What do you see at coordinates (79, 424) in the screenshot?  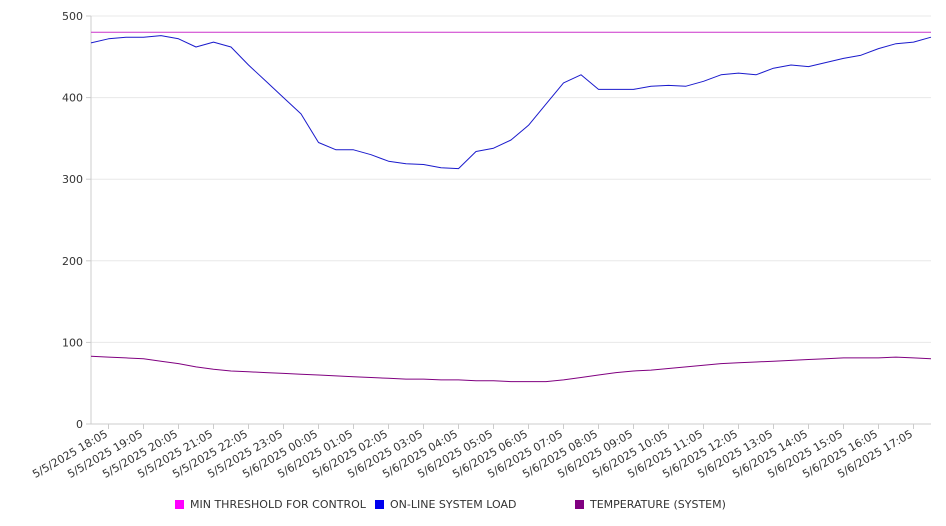 I see `y-tick-label: 0` at bounding box center [79, 424].